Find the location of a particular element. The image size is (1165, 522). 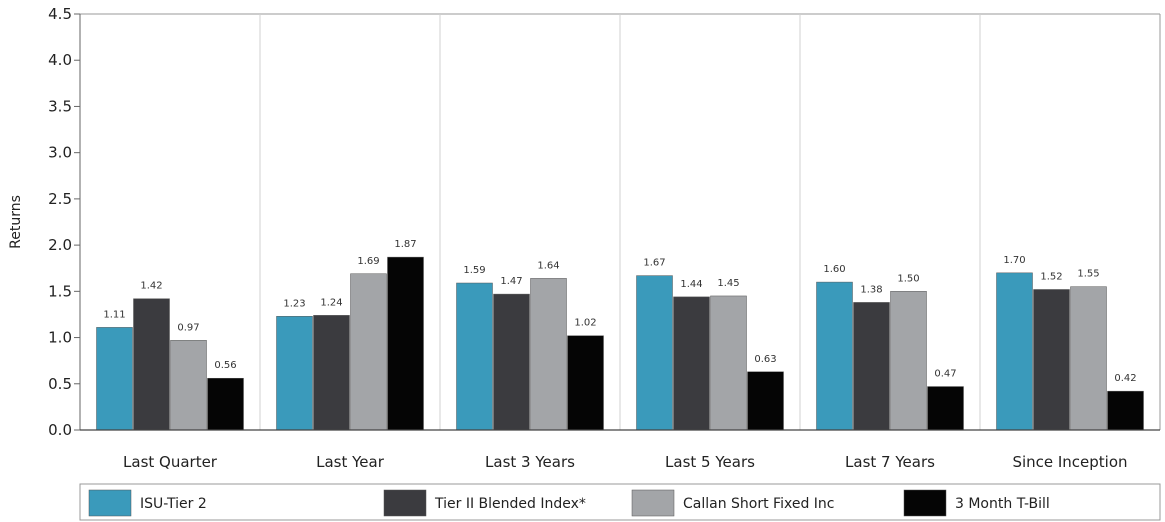

y-tick-label: 1.5 is located at coordinates (60, 291).